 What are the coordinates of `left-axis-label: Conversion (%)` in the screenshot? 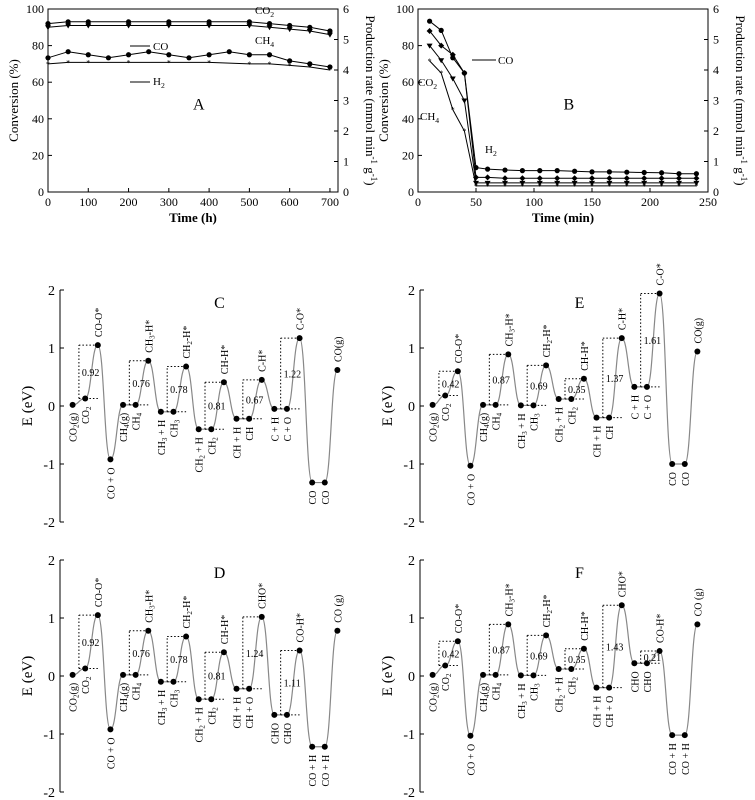 It's located at (383, 100).